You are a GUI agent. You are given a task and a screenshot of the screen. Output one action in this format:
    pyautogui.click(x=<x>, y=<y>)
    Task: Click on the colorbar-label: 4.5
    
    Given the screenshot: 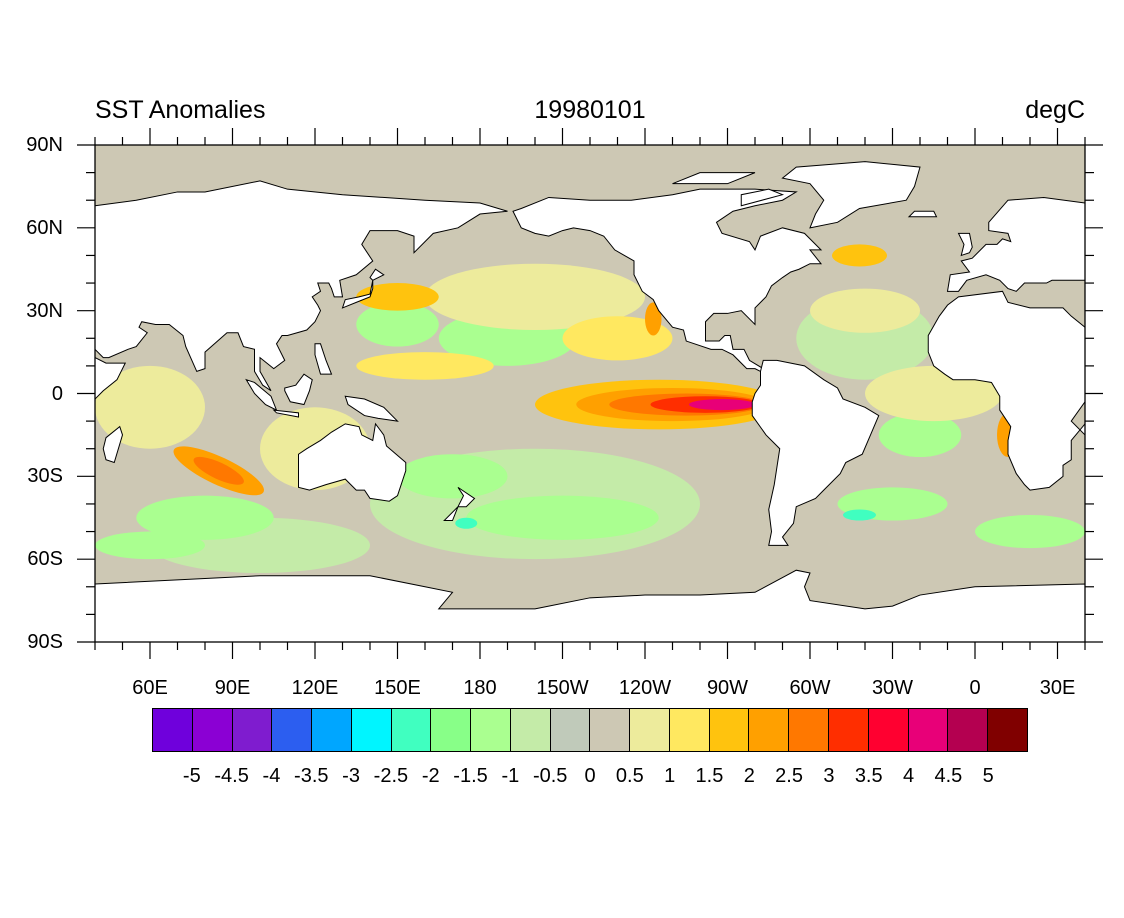 What is the action you would take?
    pyautogui.click(x=948, y=776)
    